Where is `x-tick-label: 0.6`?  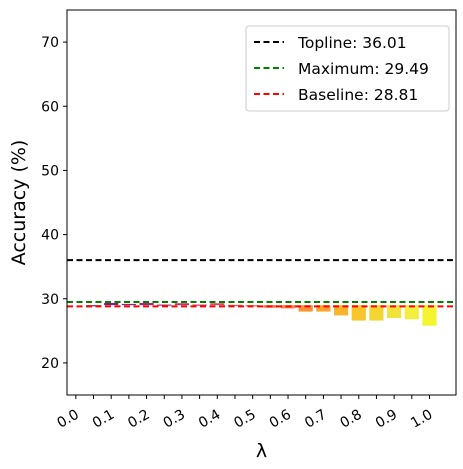
x-tick-label: 0.6 is located at coordinates (280, 419).